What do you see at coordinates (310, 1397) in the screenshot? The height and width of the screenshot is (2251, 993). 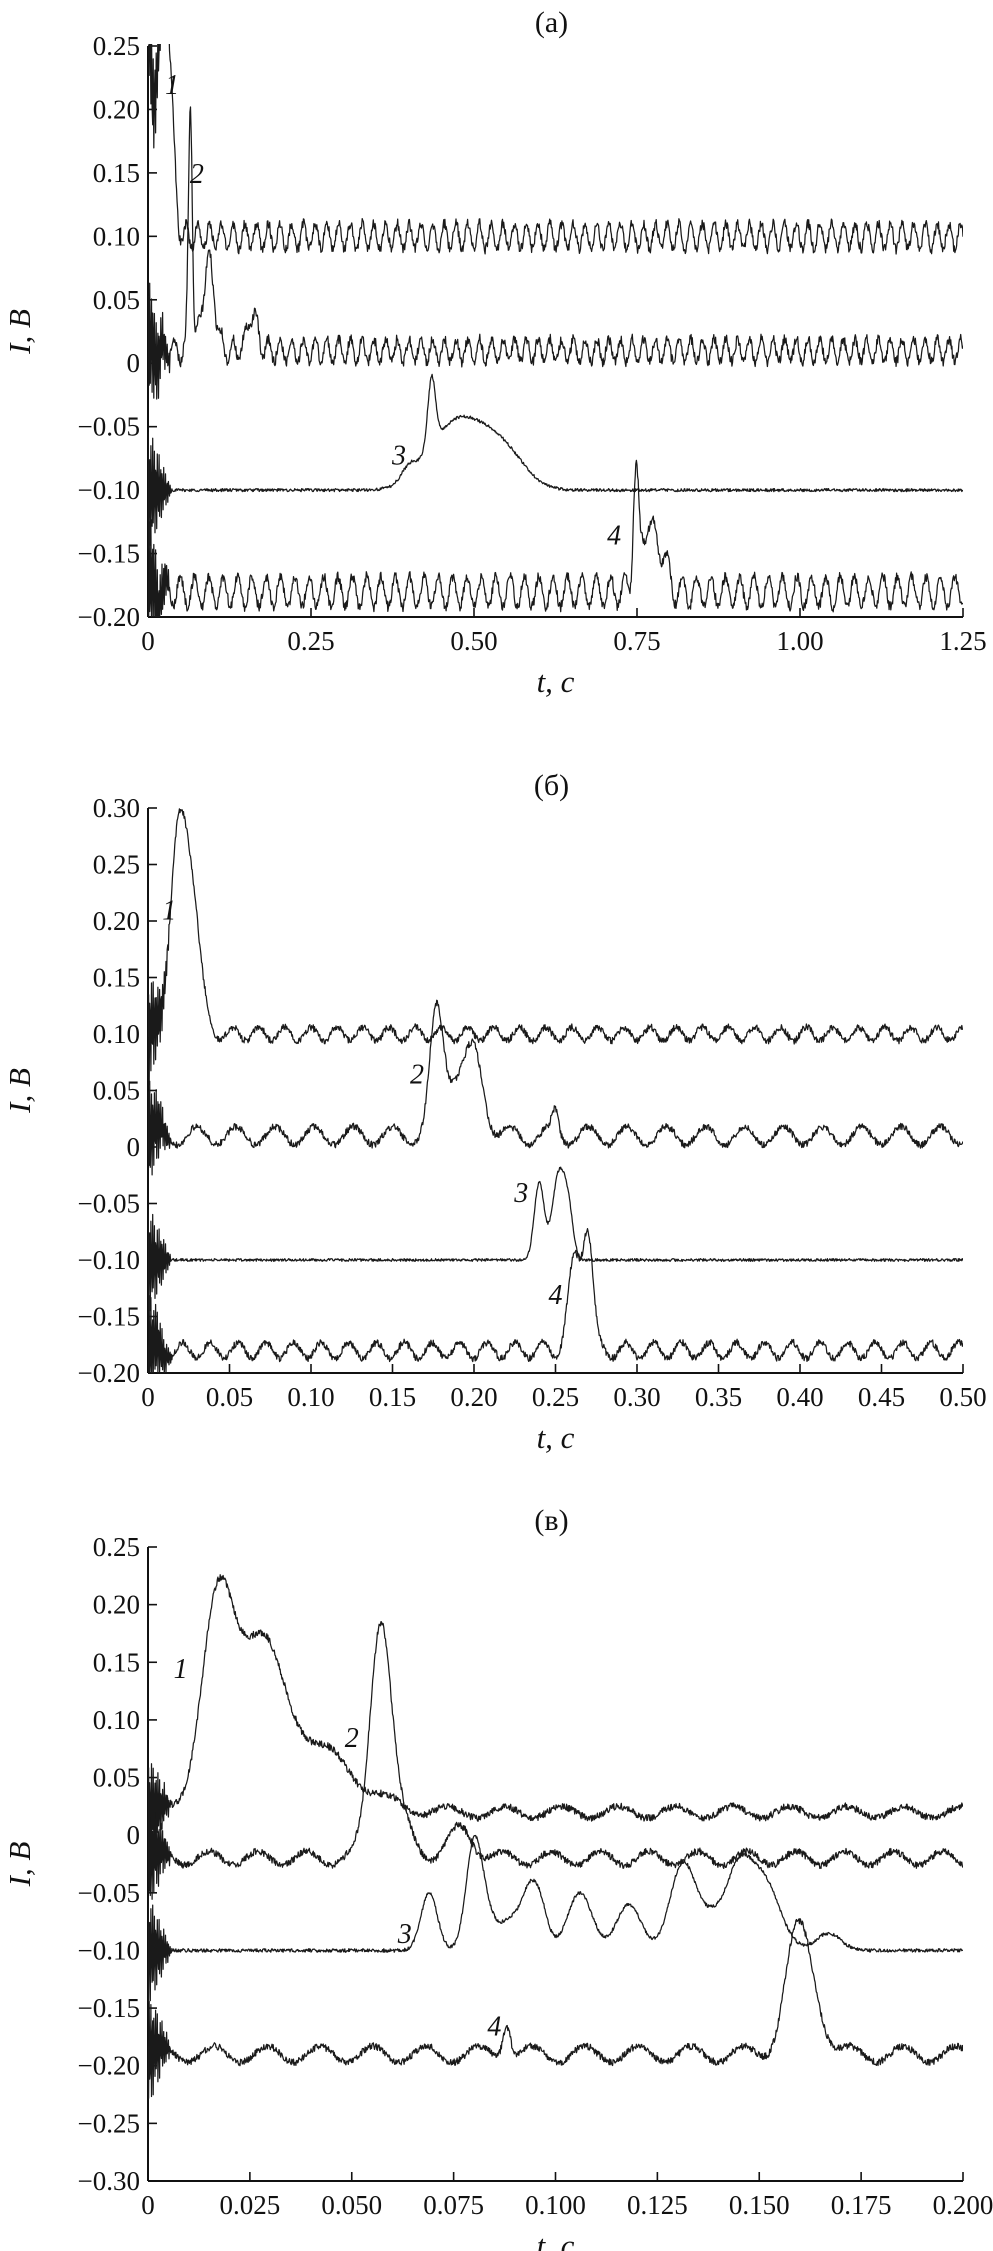 I see `x-tick-label: 0.10` at bounding box center [310, 1397].